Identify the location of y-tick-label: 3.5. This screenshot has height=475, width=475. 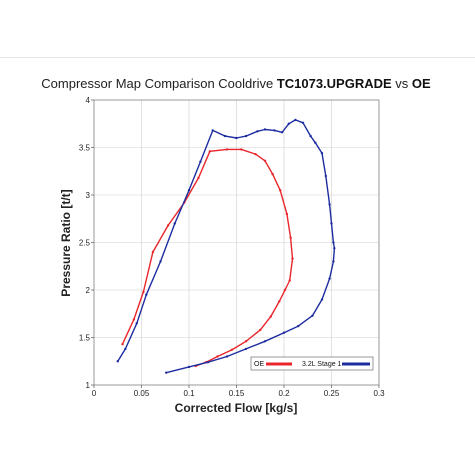
(85, 148).